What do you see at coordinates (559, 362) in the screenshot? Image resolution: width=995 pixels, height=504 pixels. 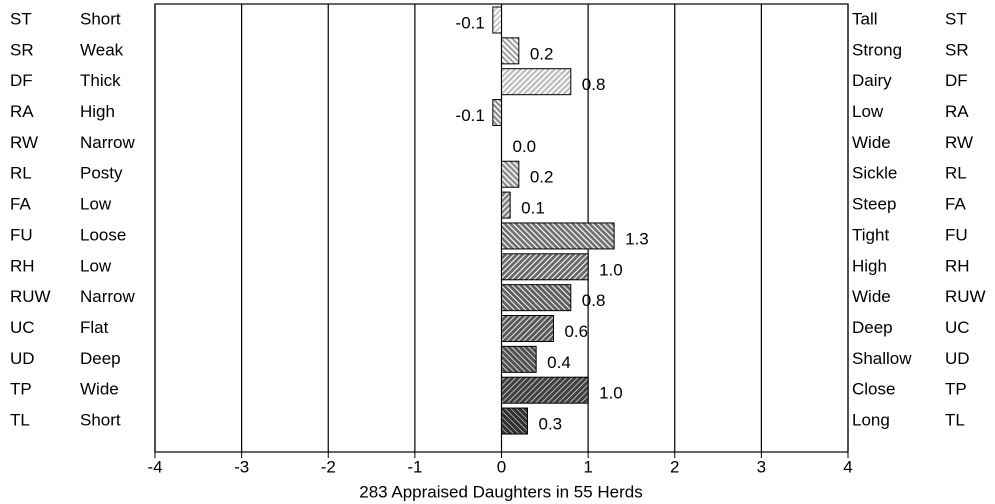 I see `data-label: 0.4` at bounding box center [559, 362].